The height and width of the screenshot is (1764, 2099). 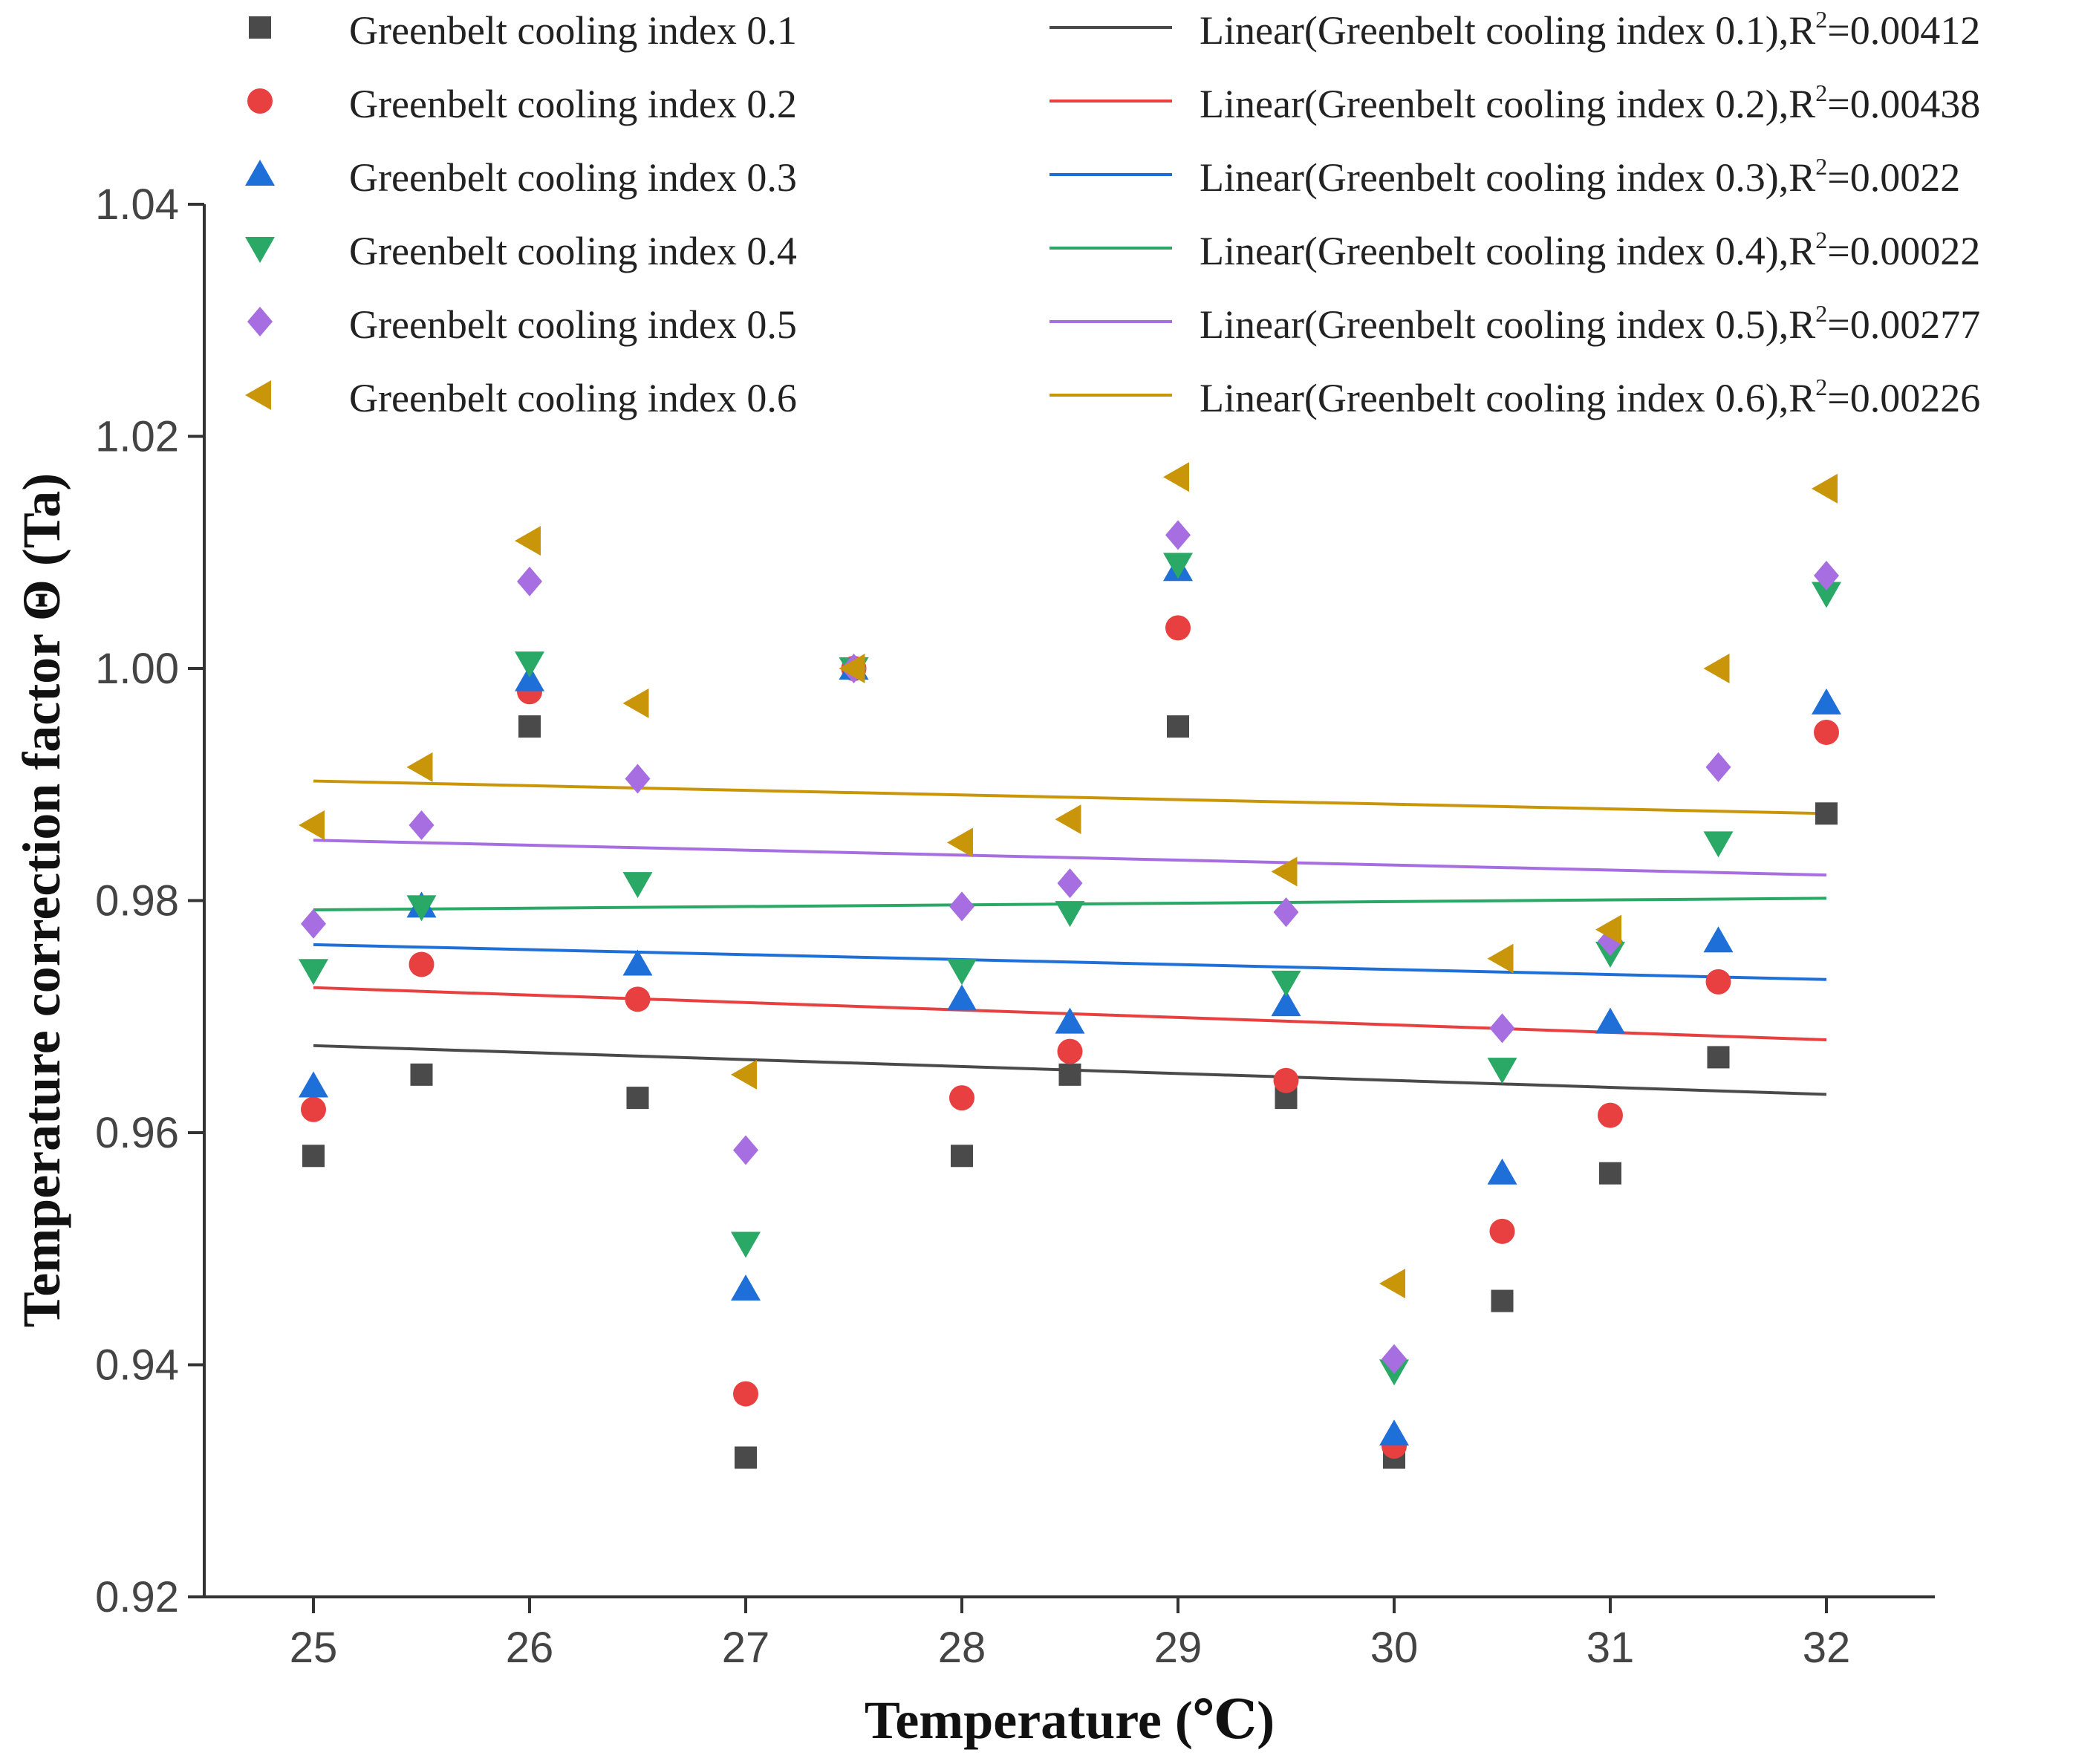 What do you see at coordinates (137, 669) in the screenshot?
I see `y-tick-label: 1.00` at bounding box center [137, 669].